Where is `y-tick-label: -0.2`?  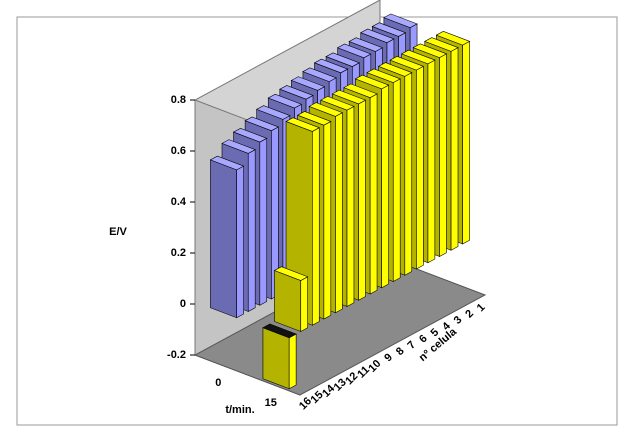
y-tick-label: -0.2 is located at coordinates (176, 355).